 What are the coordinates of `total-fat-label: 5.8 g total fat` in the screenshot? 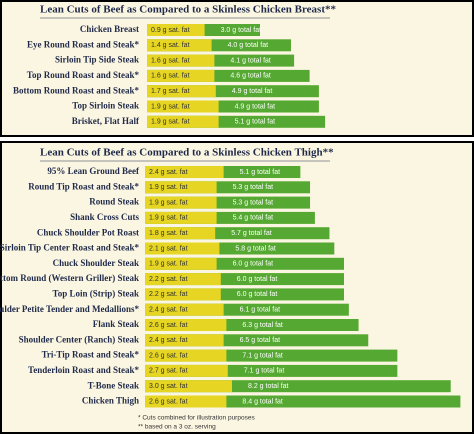 It's located at (255, 248).